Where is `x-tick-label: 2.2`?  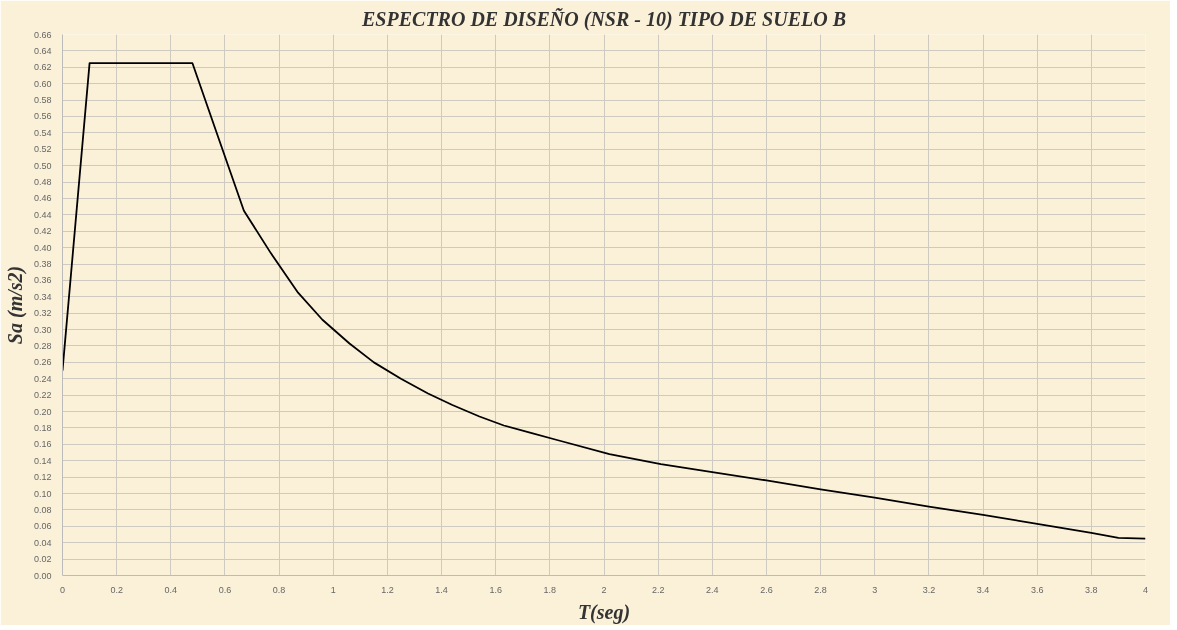
x-tick-label: 2.2 is located at coordinates (658, 589).